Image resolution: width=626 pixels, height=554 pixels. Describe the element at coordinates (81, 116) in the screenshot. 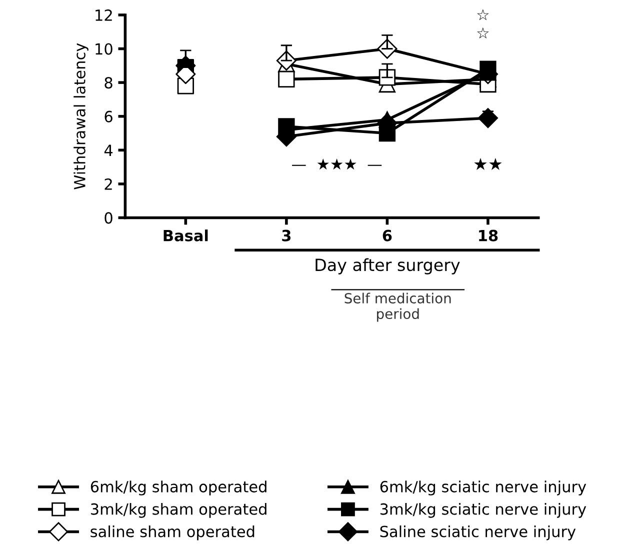

I see `y-axis-title: Withdrawal latency` at that location.